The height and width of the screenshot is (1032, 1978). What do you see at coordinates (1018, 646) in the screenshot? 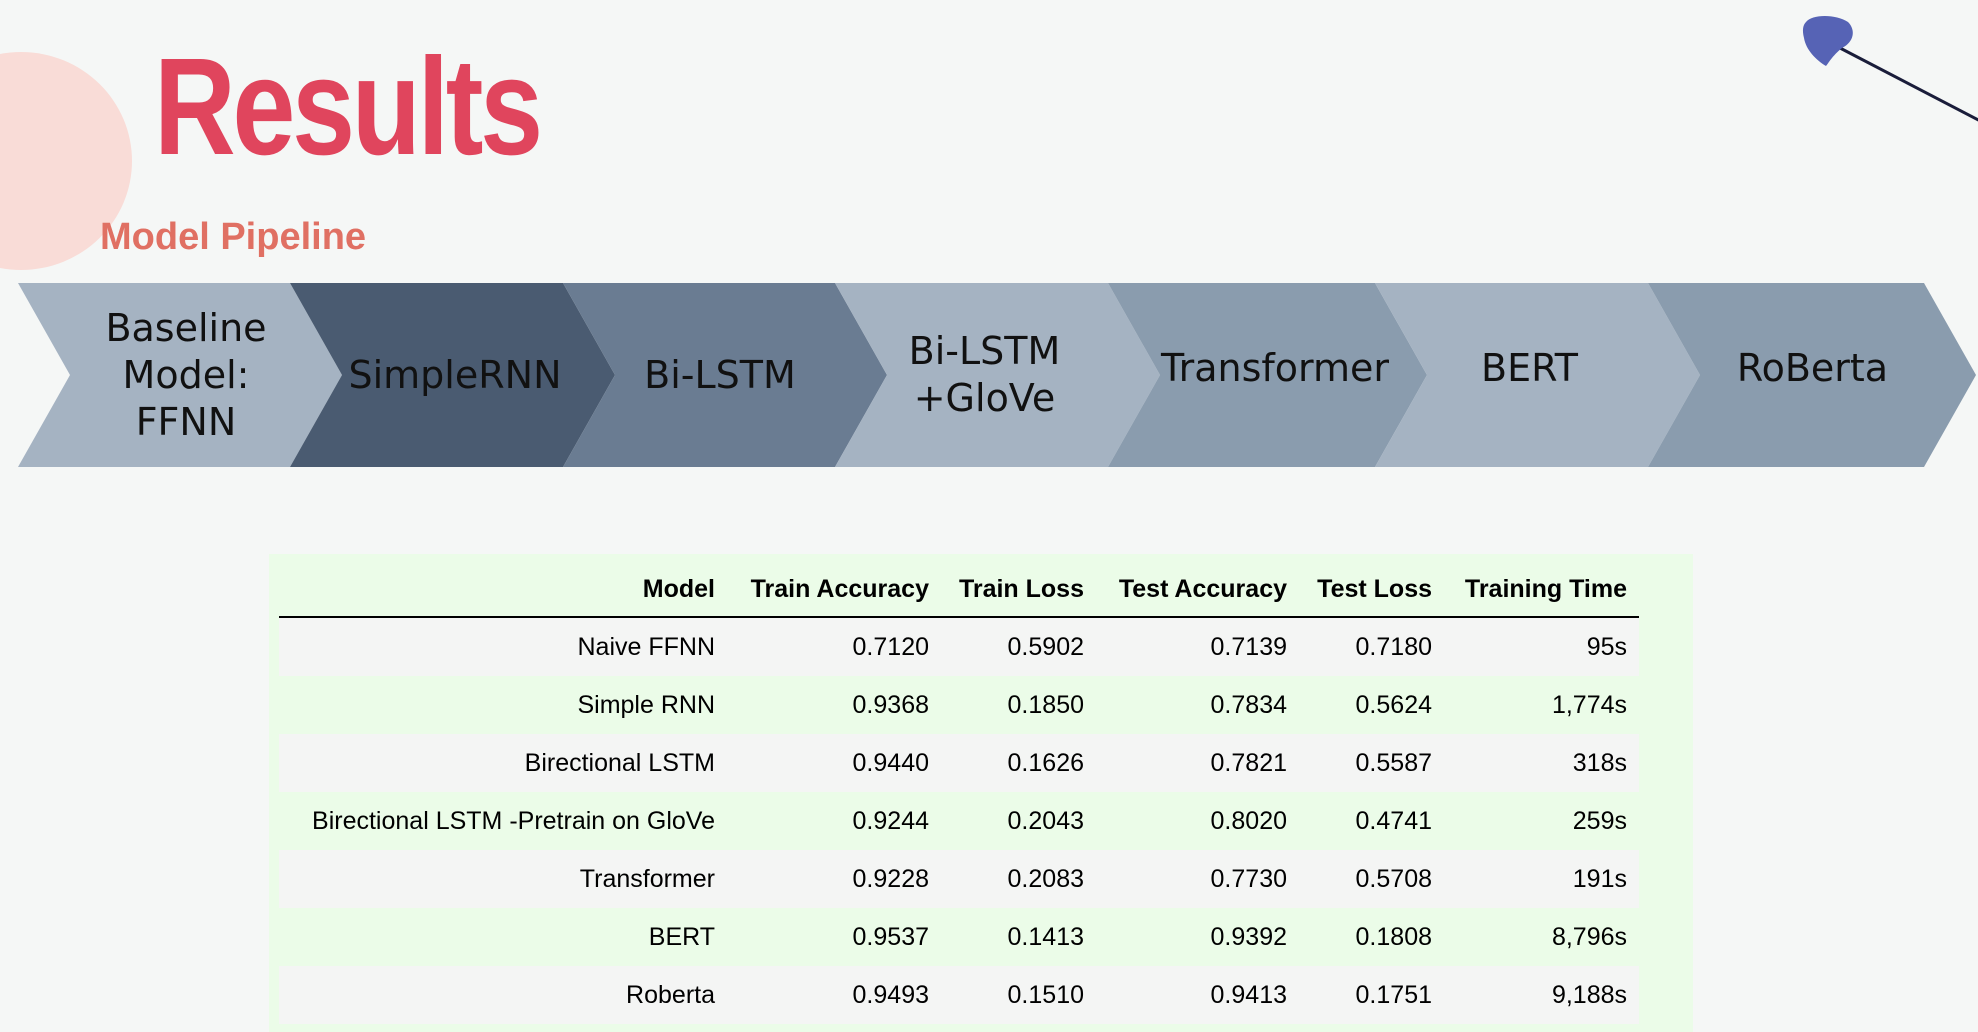
I see `cell-train-loss: 0.5902` at bounding box center [1018, 646].